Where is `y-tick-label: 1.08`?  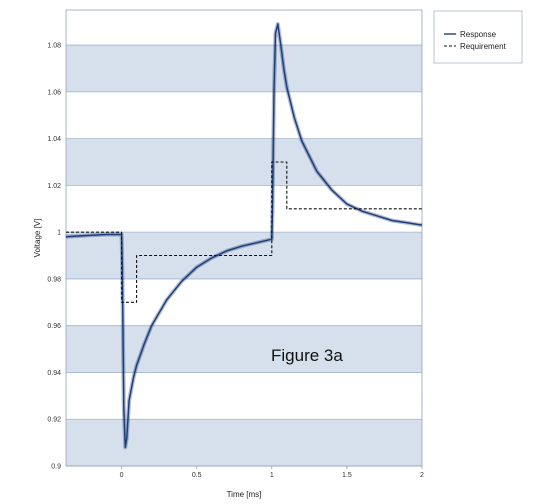 y-tick-label: 1.08 is located at coordinates (54, 46).